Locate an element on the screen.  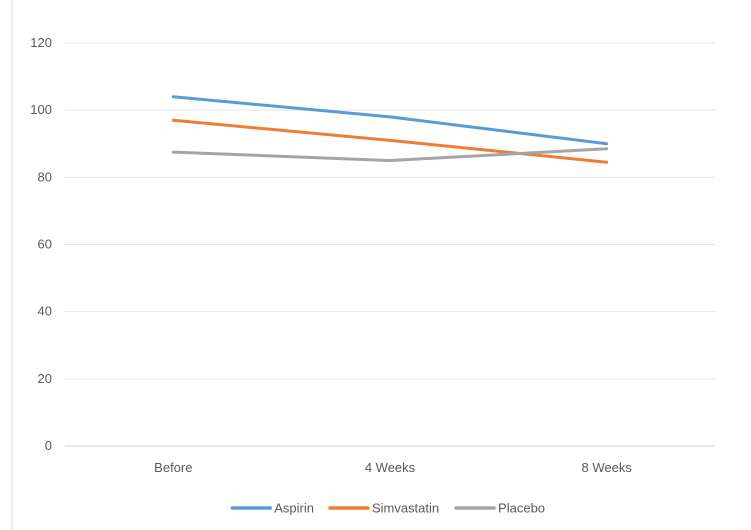
legend-label-placebo: Placebo is located at coordinates (521, 508).